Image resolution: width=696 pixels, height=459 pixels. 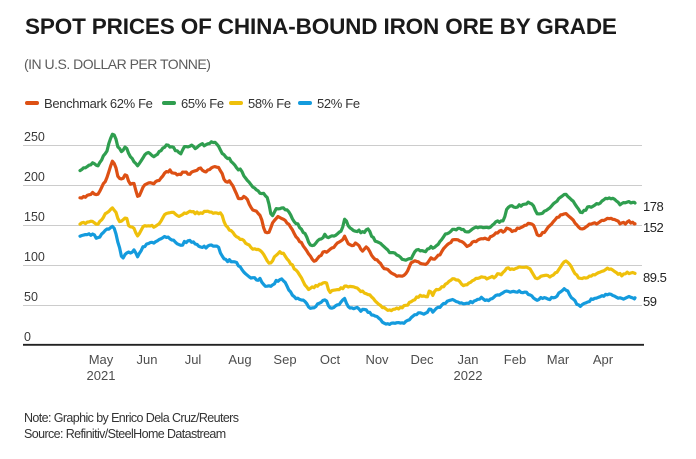 What do you see at coordinates (101, 375) in the screenshot?
I see `svg-text: 2021` at bounding box center [101, 375].